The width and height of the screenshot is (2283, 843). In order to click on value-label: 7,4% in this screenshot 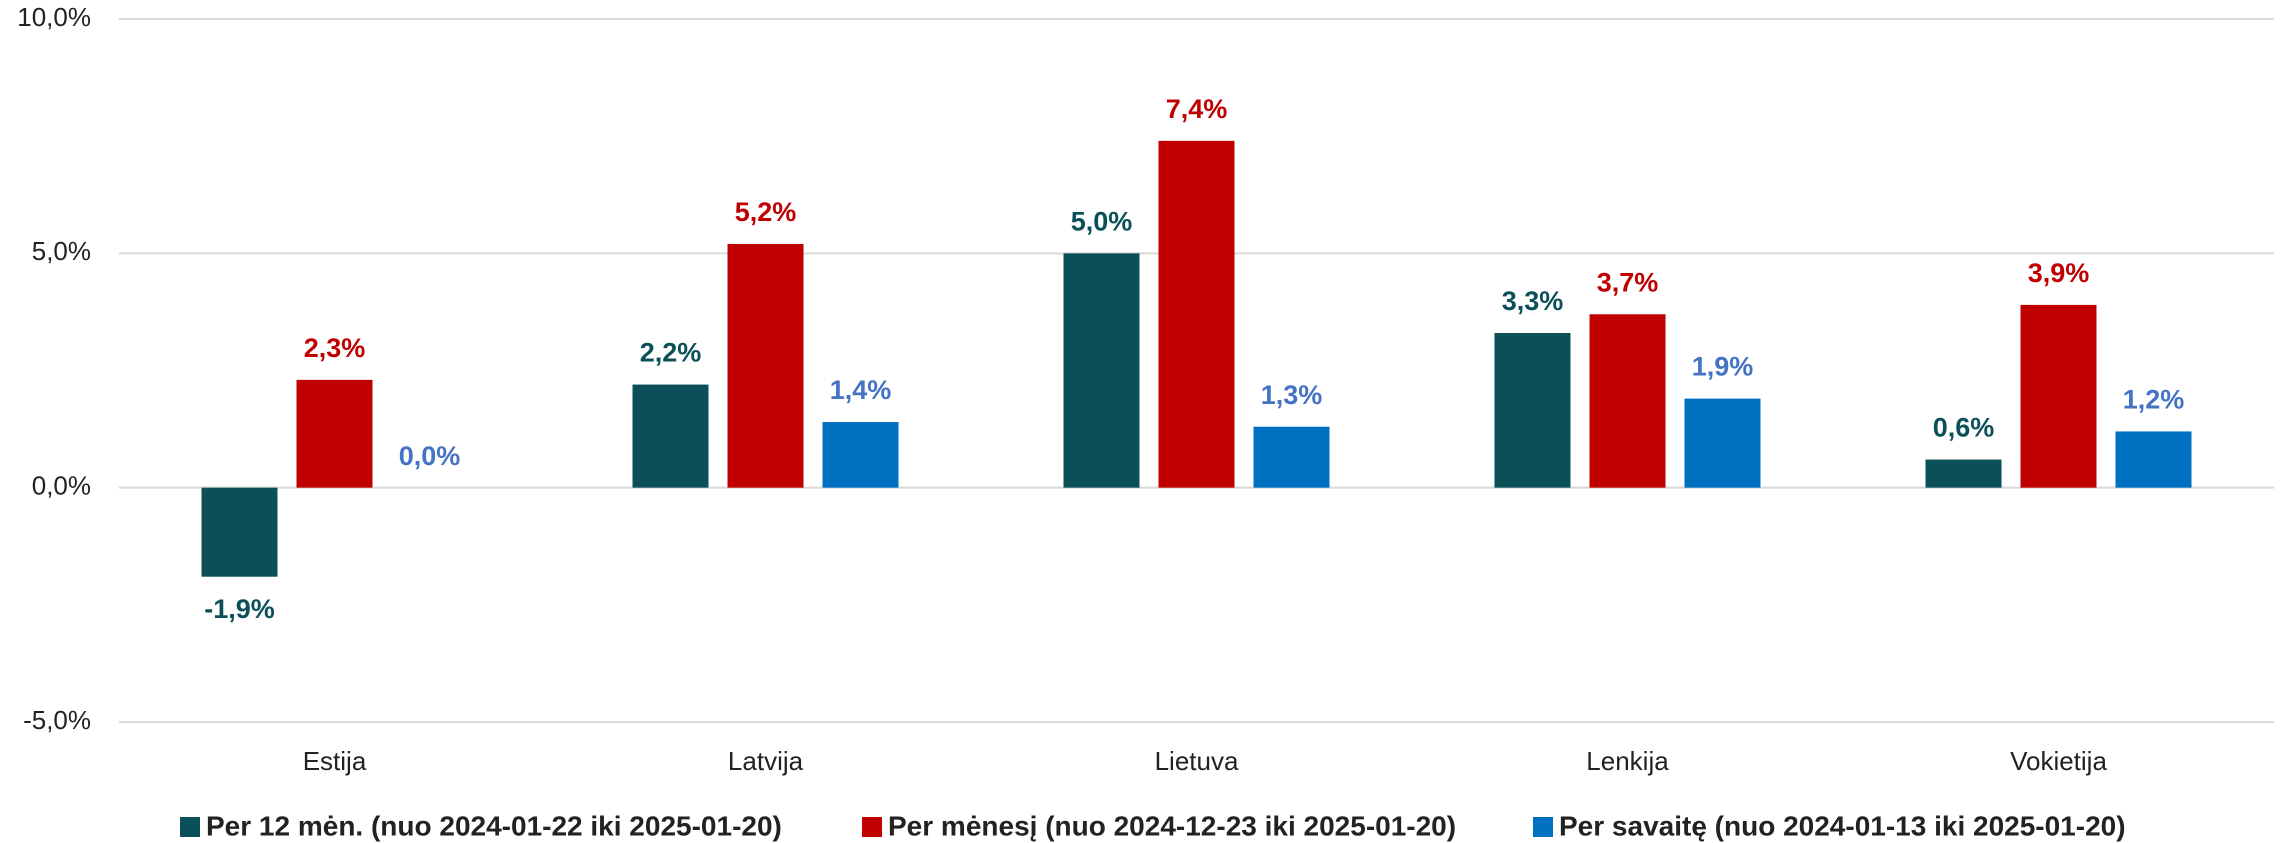, I will do `click(1197, 109)`.